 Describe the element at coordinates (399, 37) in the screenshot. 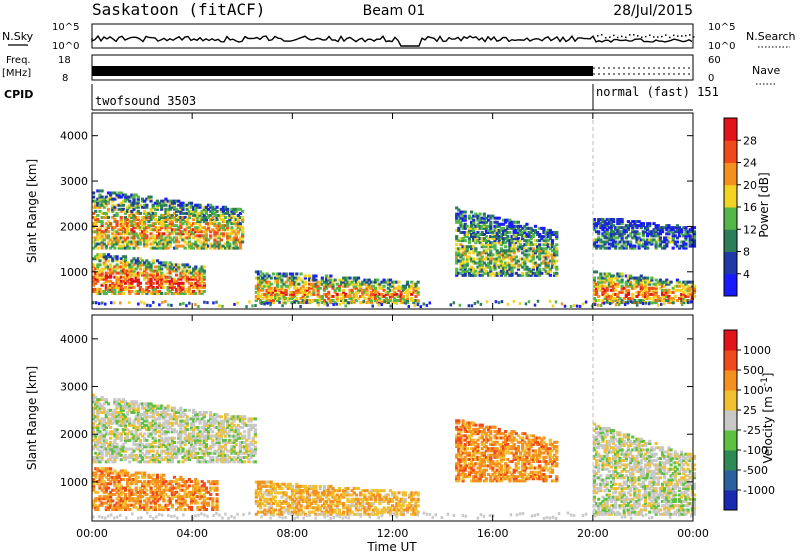

I see `nsky-strip: N.Sky 10^5 10^0 10^5 10^0 N.Search` at that location.